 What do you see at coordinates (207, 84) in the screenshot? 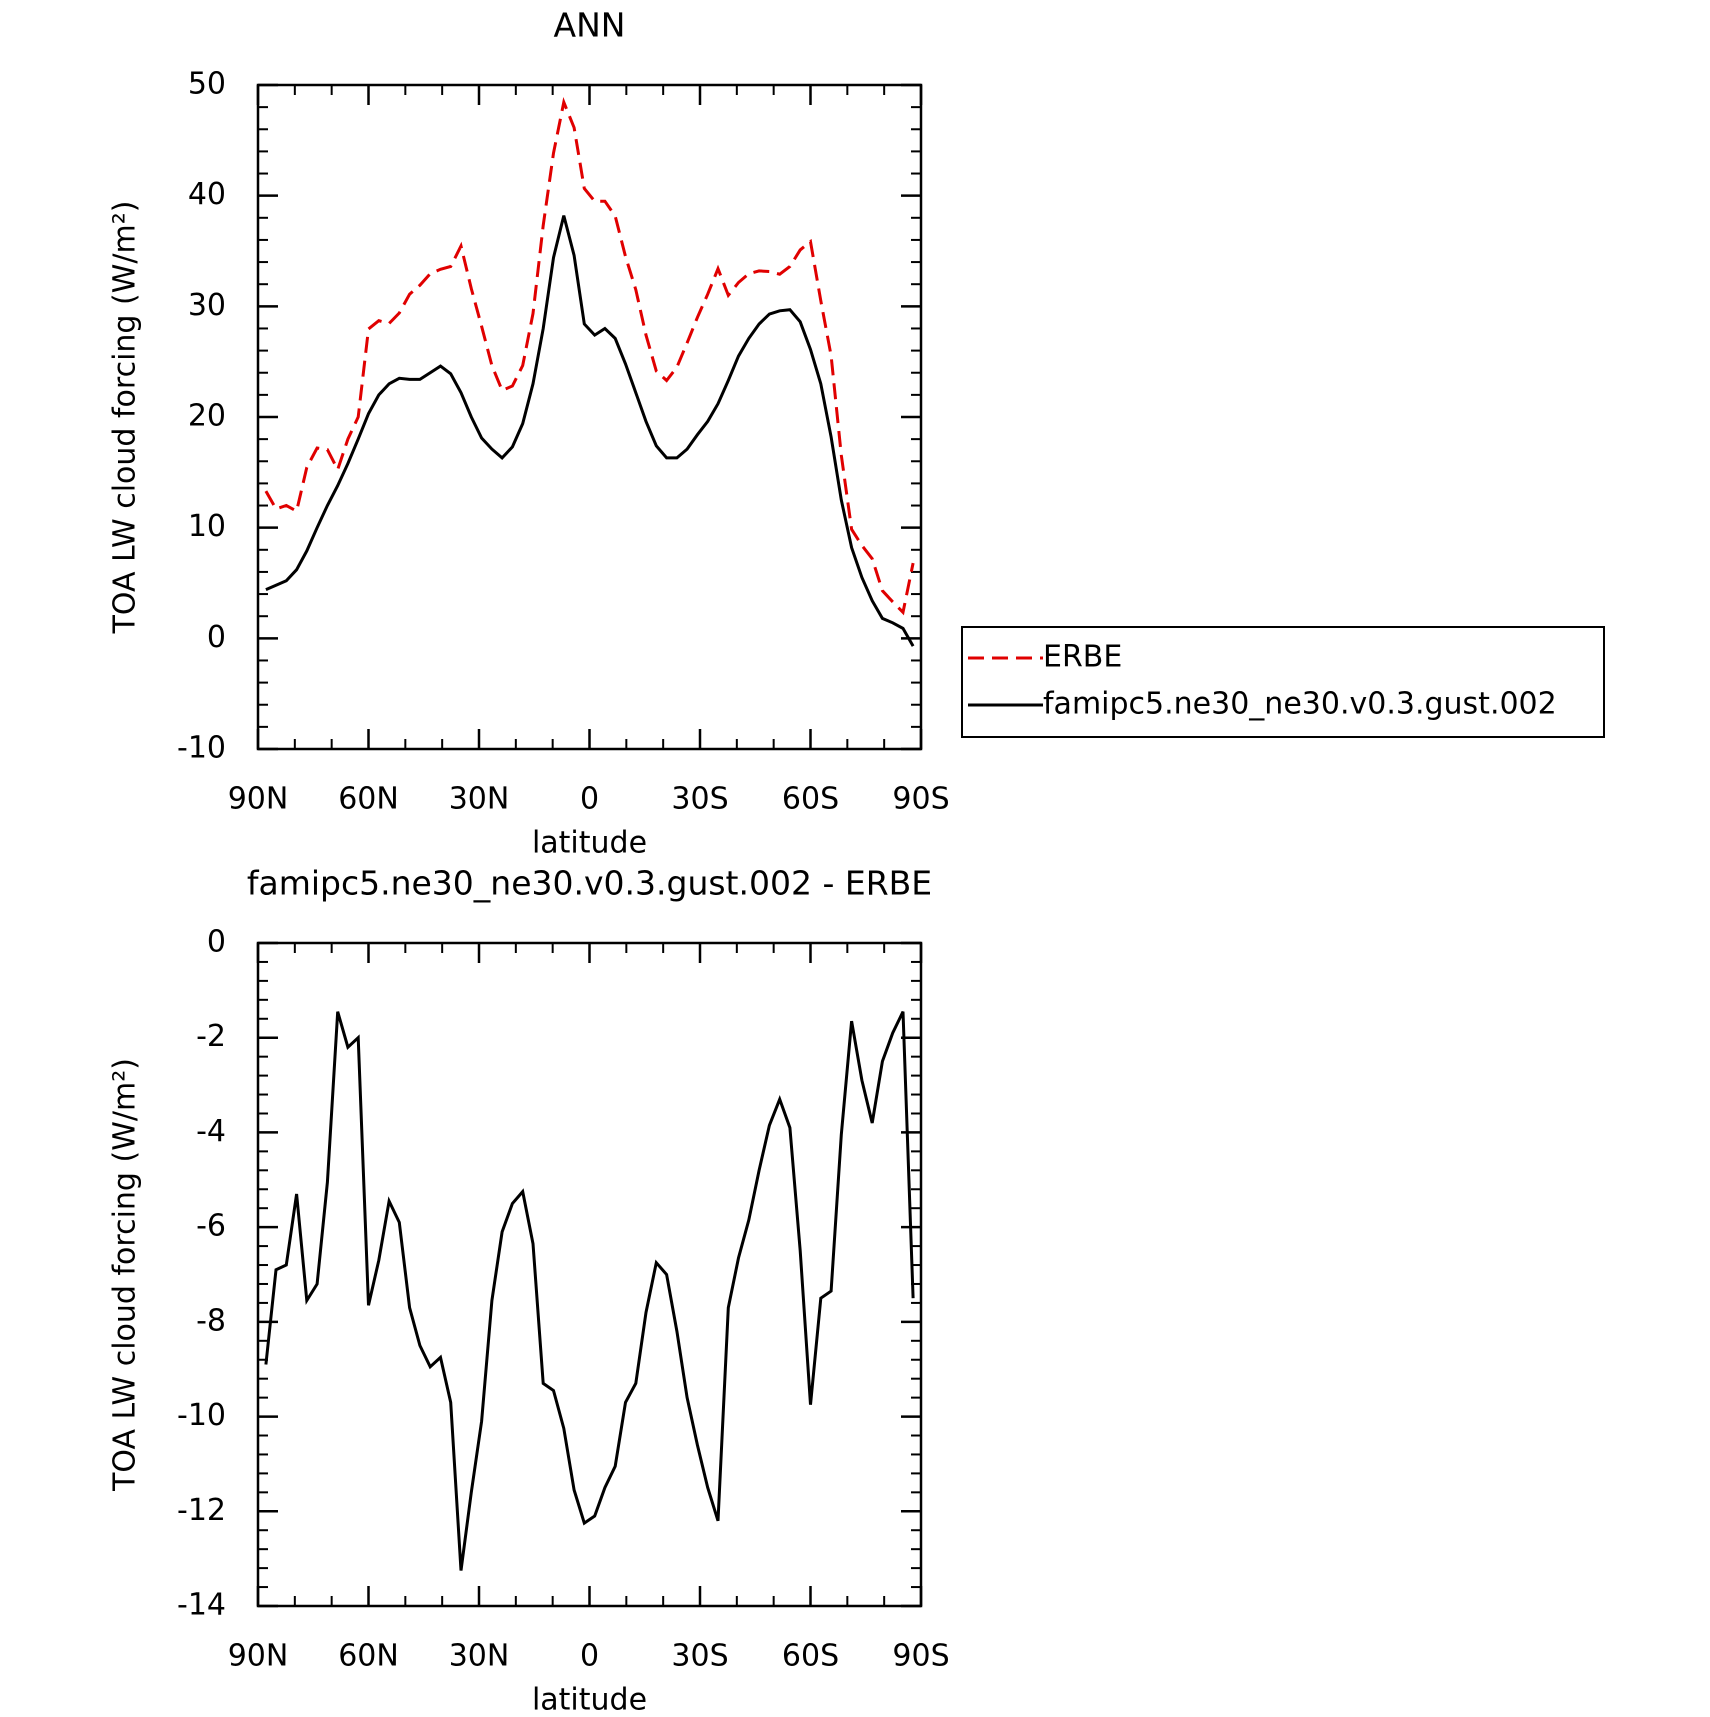
I see `y-tick-label: 50` at bounding box center [207, 84].